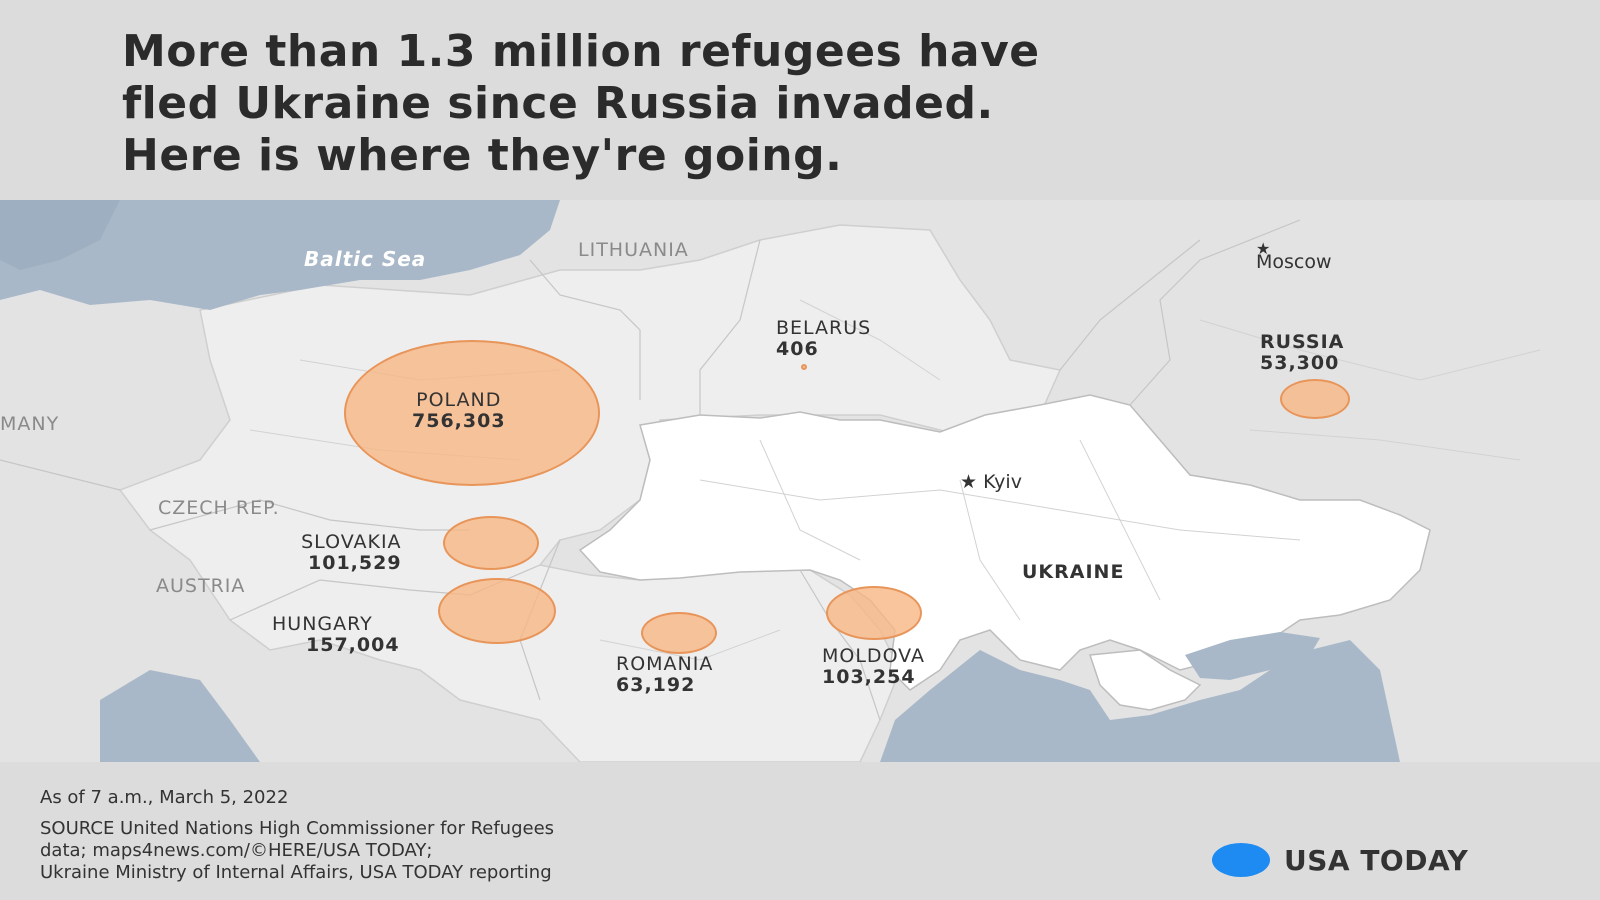 The image size is (1600, 900). Describe the element at coordinates (1294, 262) in the screenshot. I see `city-label-moscow: Moscow` at that location.